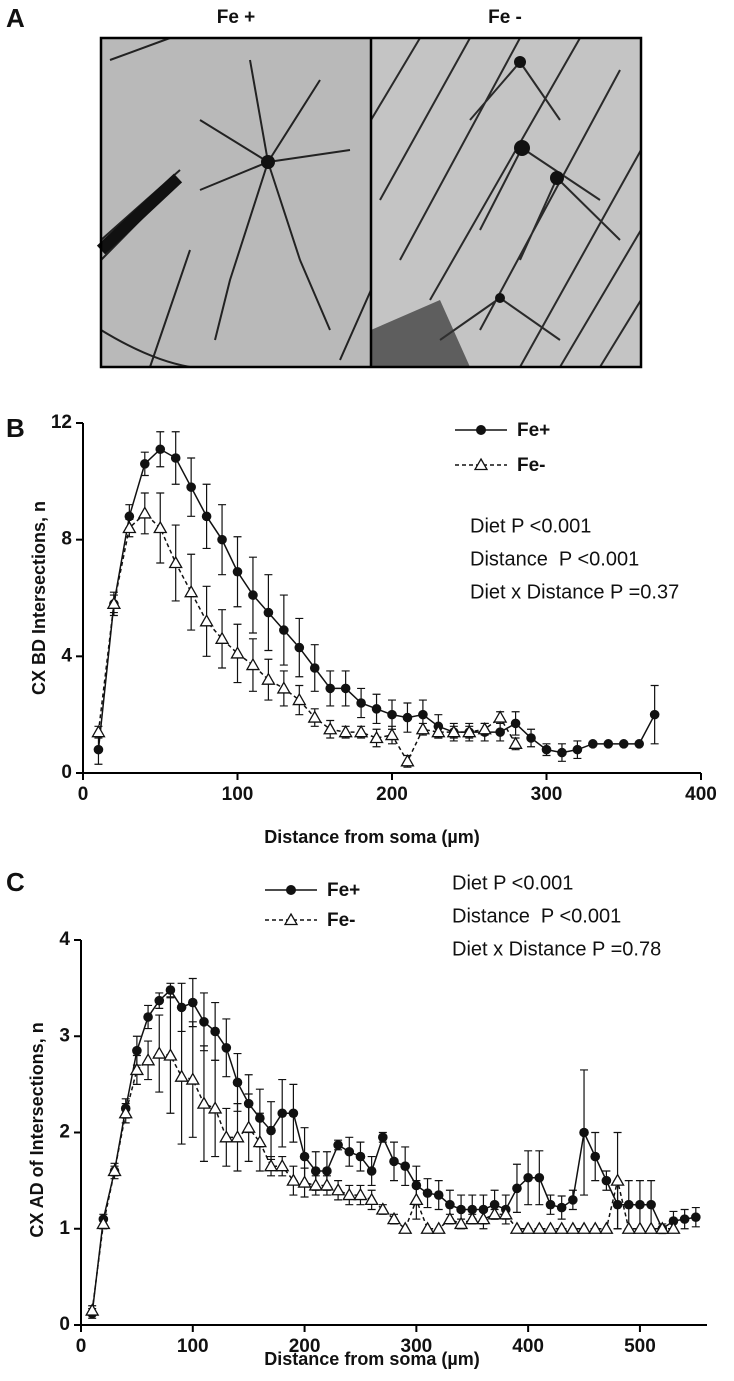  I want to click on y-tick-label: 3, so click(64, 1035).